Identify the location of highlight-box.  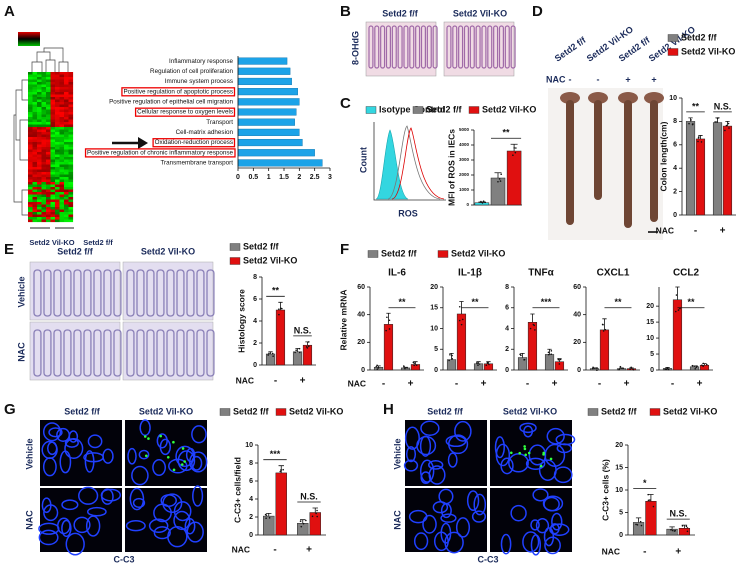
(160, 153).